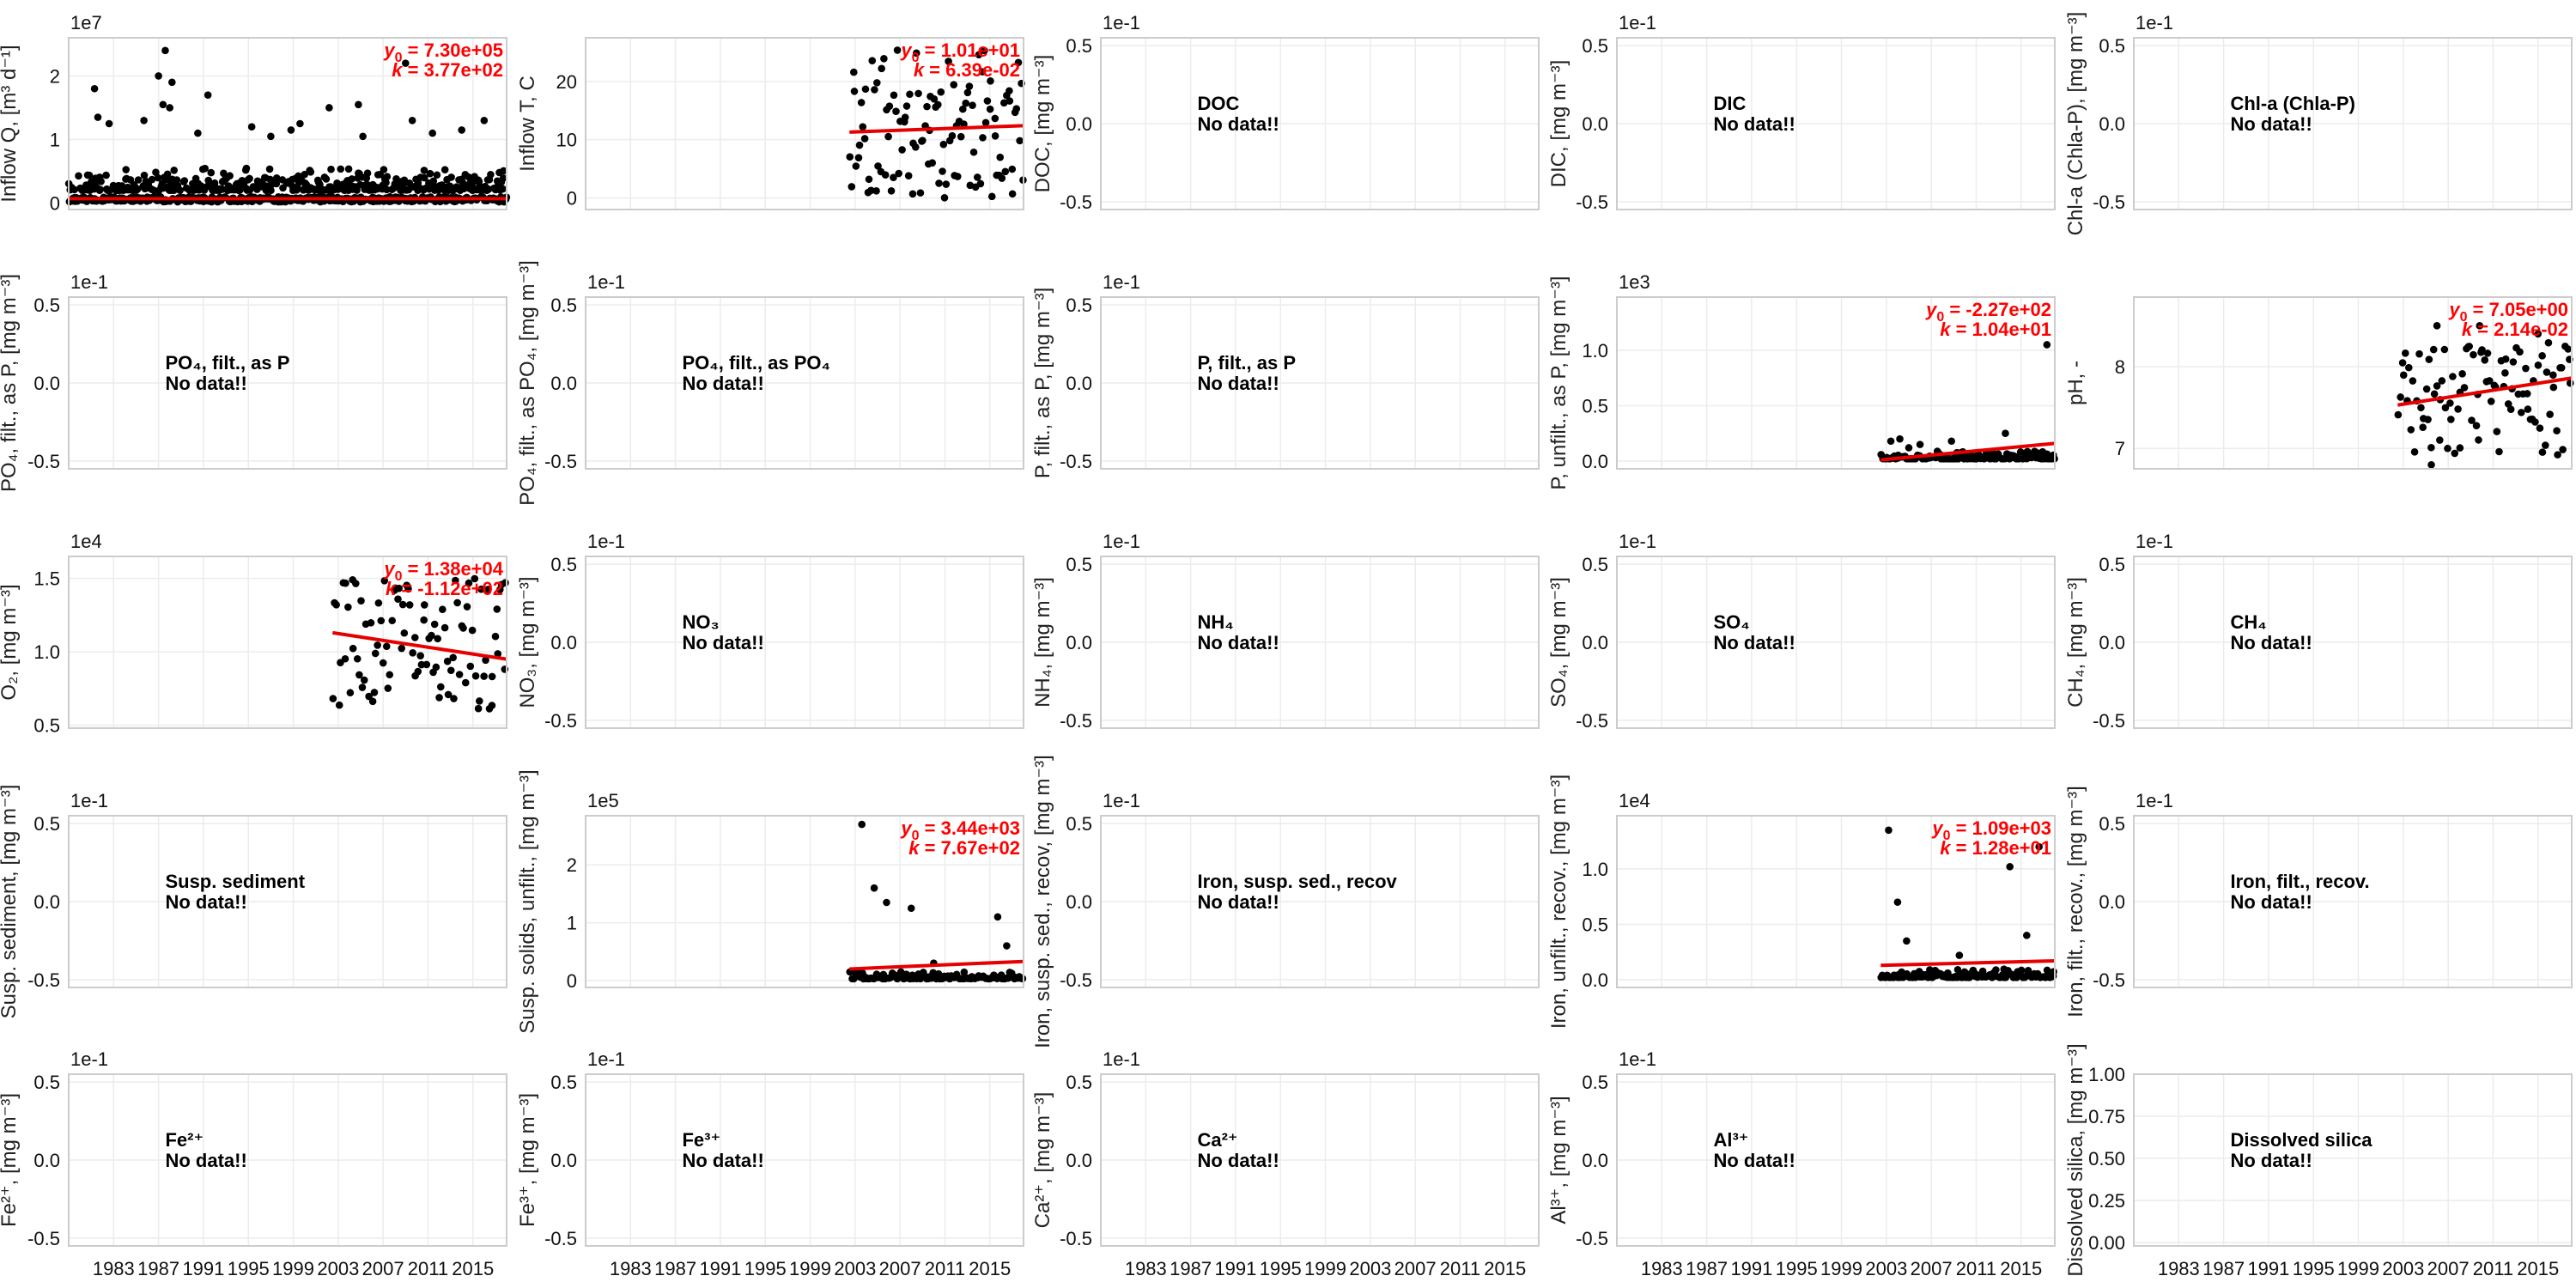 The width and height of the screenshot is (2576, 1288). What do you see at coordinates (1559, 124) in the screenshot?
I see `y-axis-label: DIC, [mg m⁻³]` at bounding box center [1559, 124].